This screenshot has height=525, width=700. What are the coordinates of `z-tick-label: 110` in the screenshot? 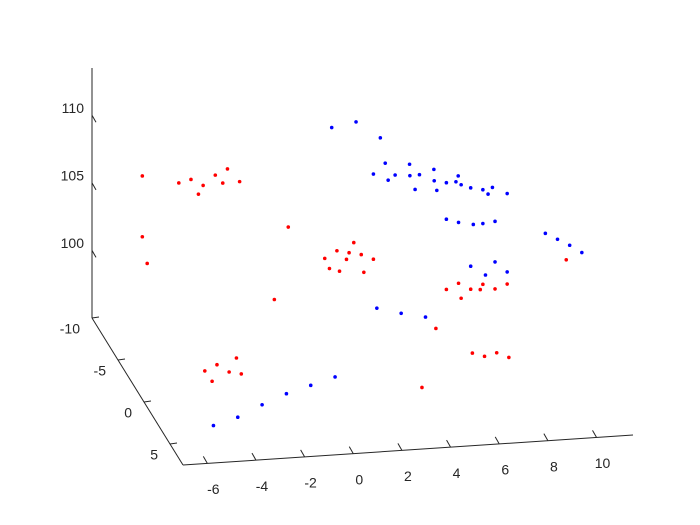 It's located at (73, 108).